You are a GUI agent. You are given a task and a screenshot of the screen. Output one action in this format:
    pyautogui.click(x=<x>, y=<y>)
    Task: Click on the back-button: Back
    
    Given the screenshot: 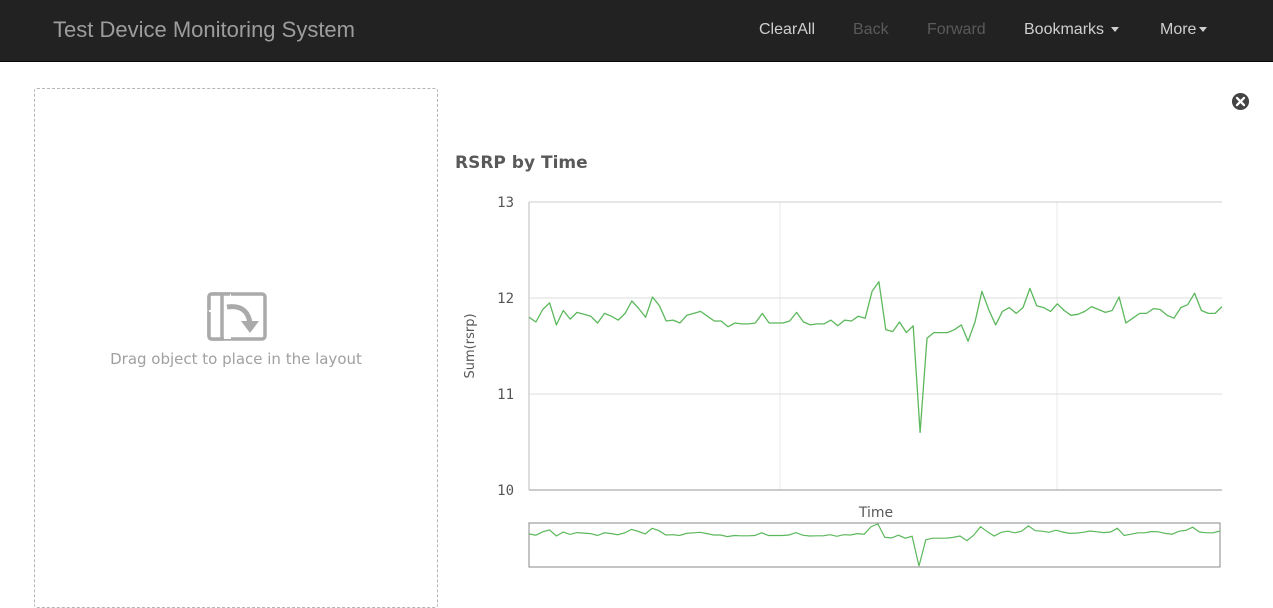 What is the action you would take?
    pyautogui.click(x=871, y=29)
    